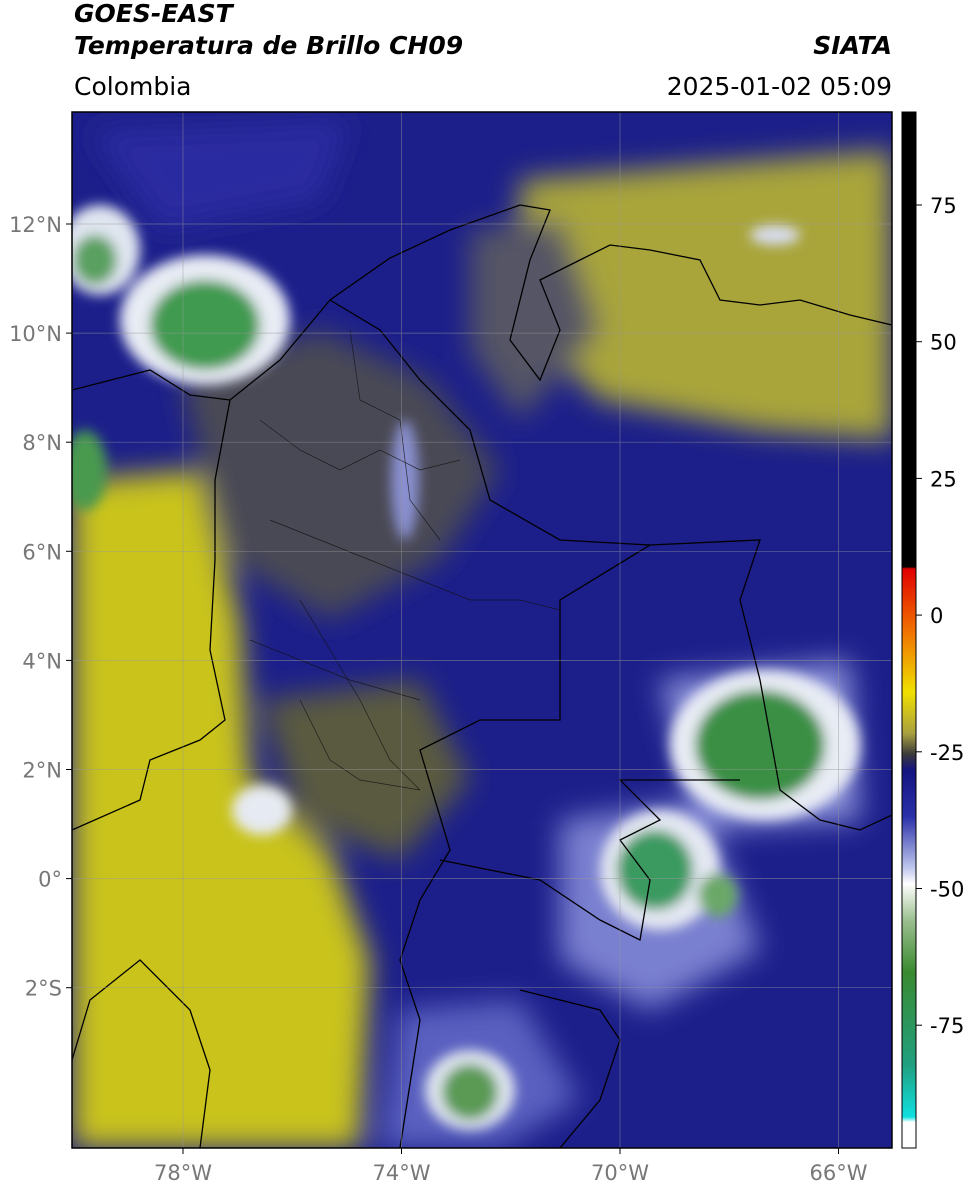 The image size is (966, 1190). Describe the element at coordinates (779, 86) in the screenshot. I see `datetime: 2025-01-02 05:09` at that location.